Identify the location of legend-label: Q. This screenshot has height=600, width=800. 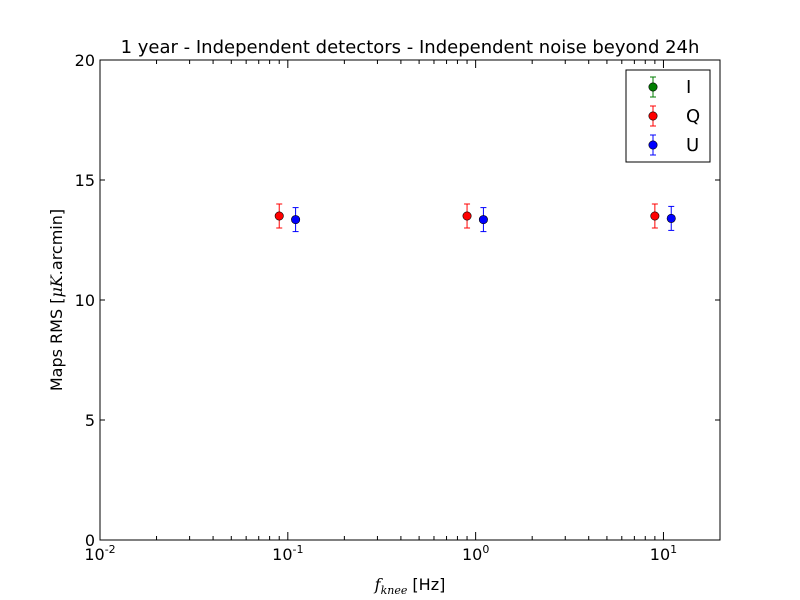
(693, 116).